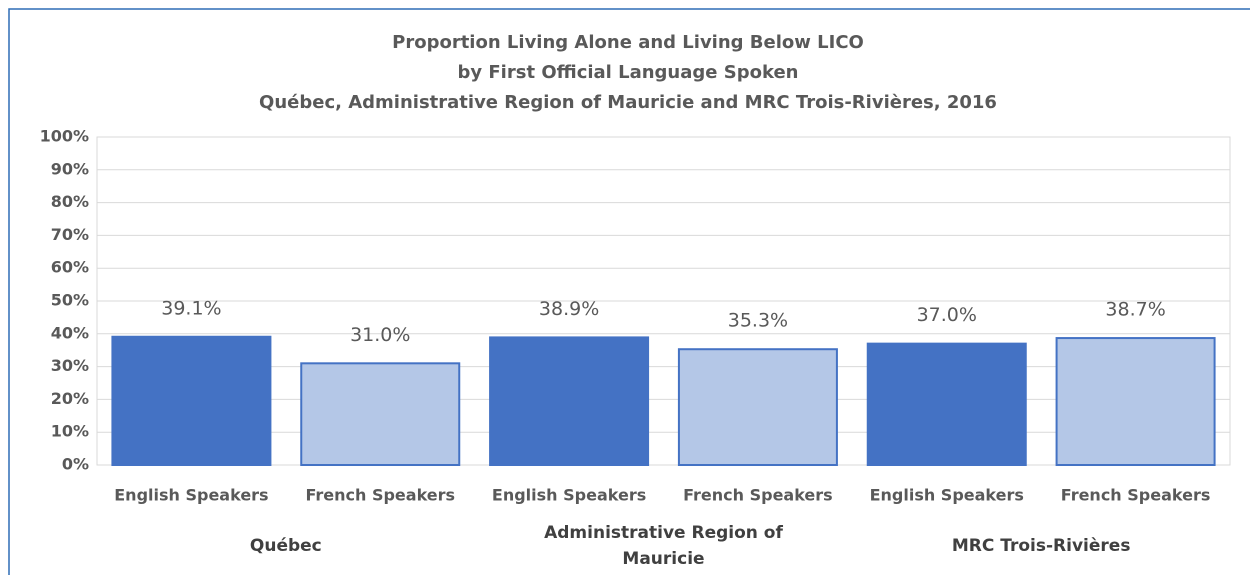  Describe the element at coordinates (70, 398) in the screenshot. I see `y-tick-label: 20%` at that location.